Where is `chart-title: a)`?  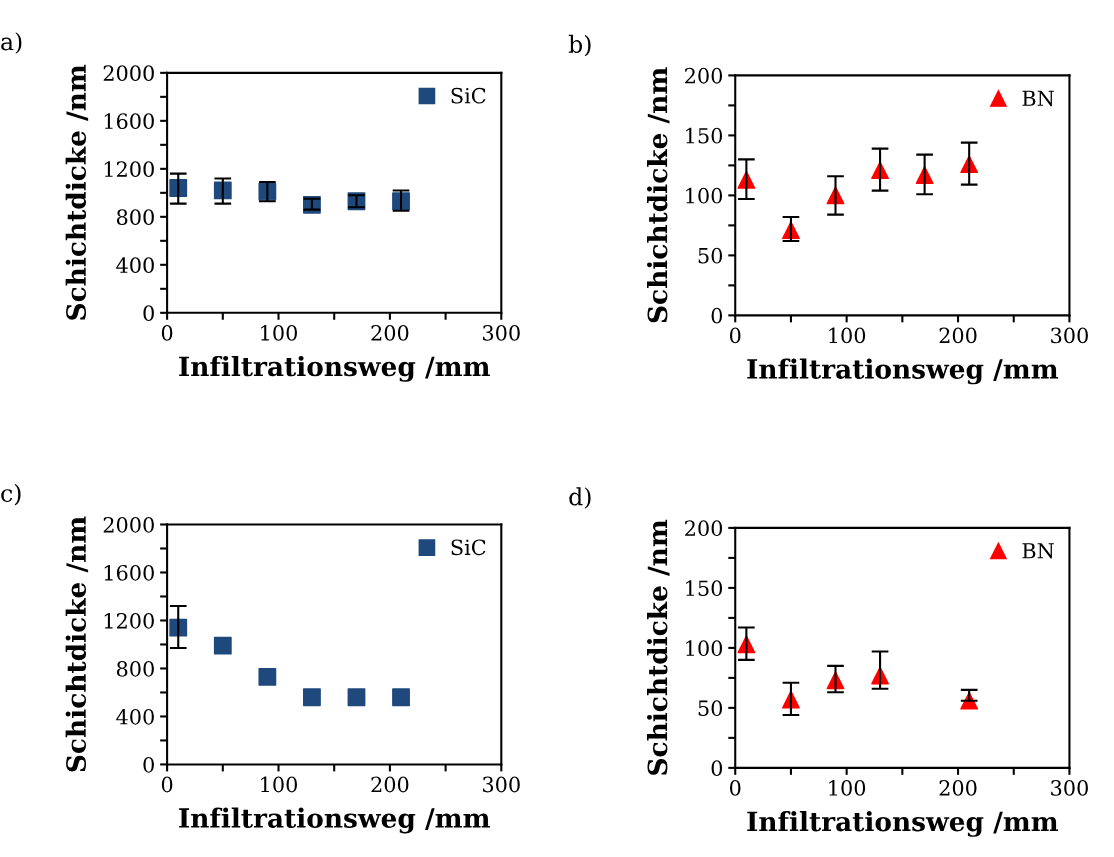
chart-title: a) is located at coordinates (11, 43).